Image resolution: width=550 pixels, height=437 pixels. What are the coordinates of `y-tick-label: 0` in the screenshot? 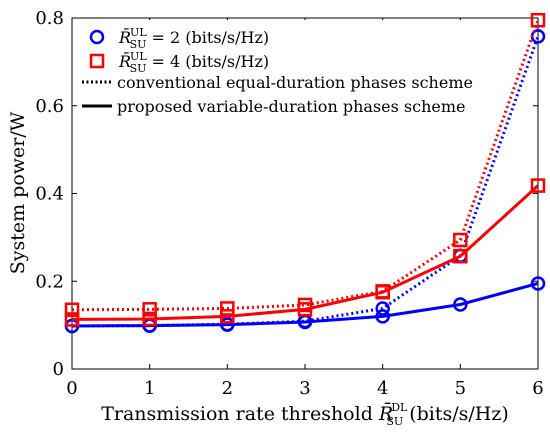 It's located at (58, 369).